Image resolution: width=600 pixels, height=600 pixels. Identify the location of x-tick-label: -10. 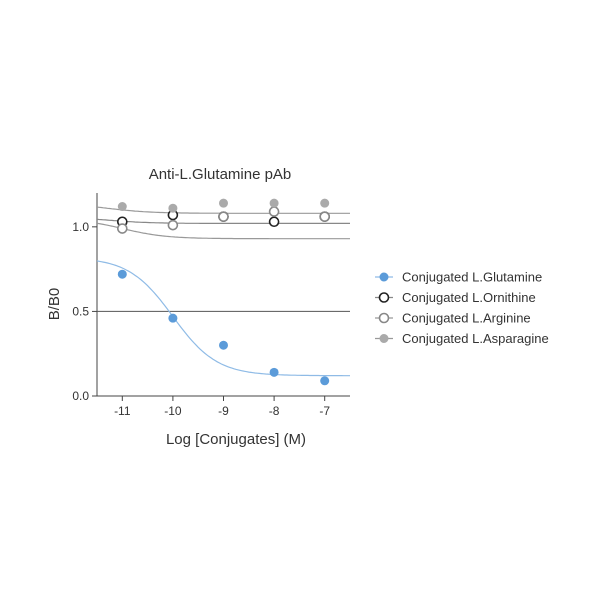
(173, 411).